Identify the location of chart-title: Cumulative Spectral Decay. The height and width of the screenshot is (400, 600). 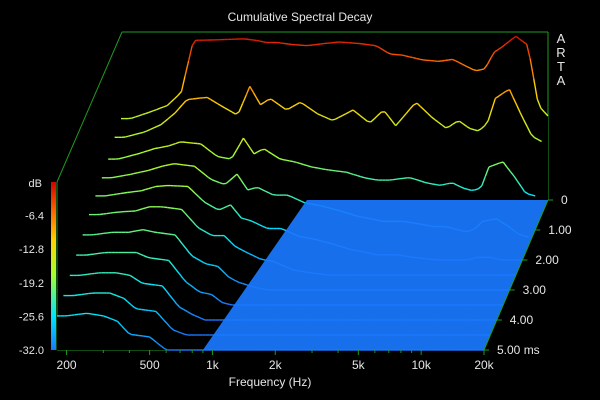
(300, 17).